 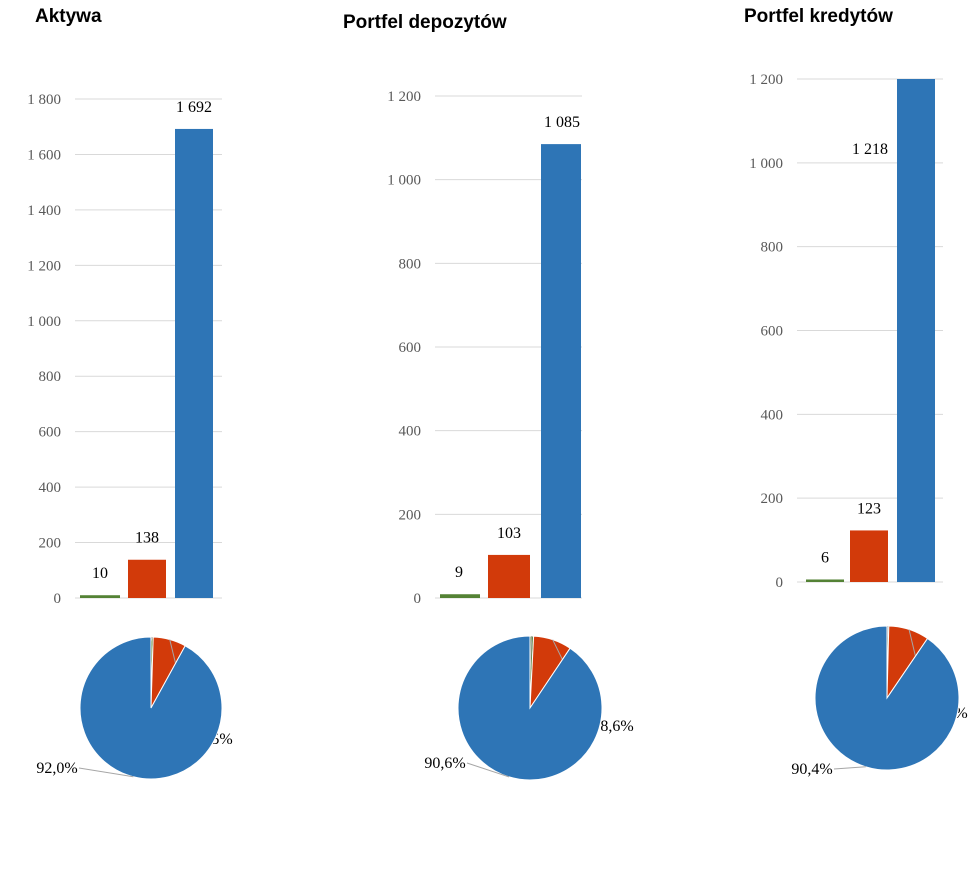 I want to click on pie-label: 90,6%, so click(x=444, y=763).